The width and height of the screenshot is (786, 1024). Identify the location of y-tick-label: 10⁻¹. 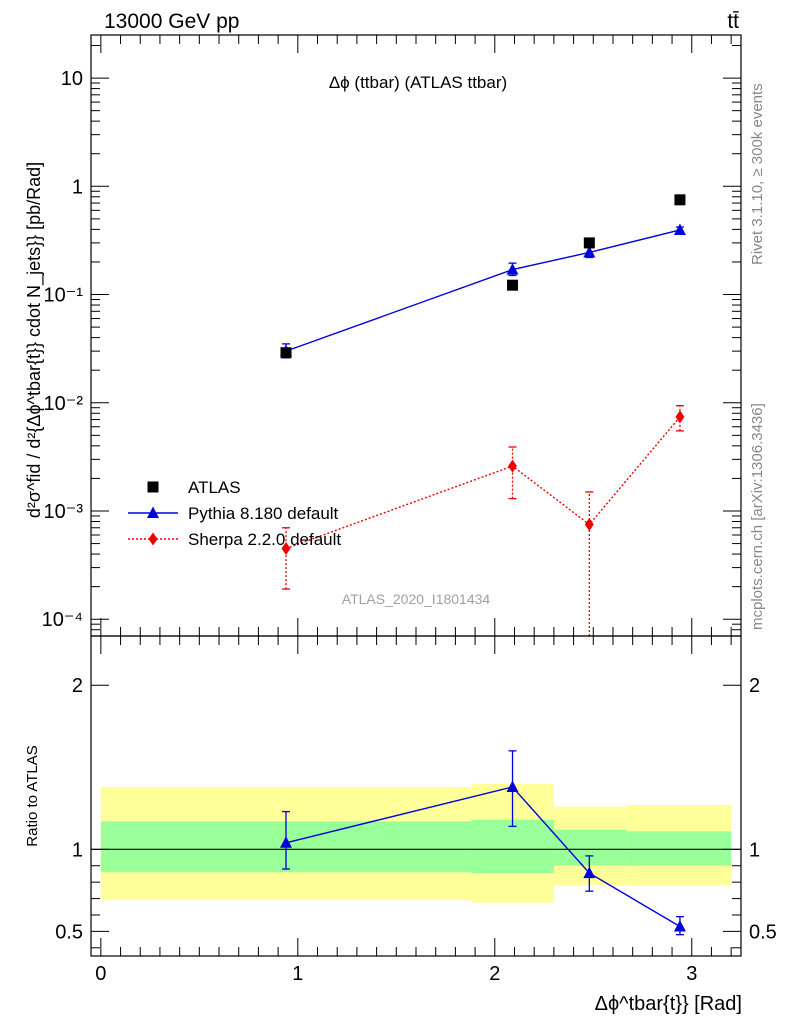
(64, 296).